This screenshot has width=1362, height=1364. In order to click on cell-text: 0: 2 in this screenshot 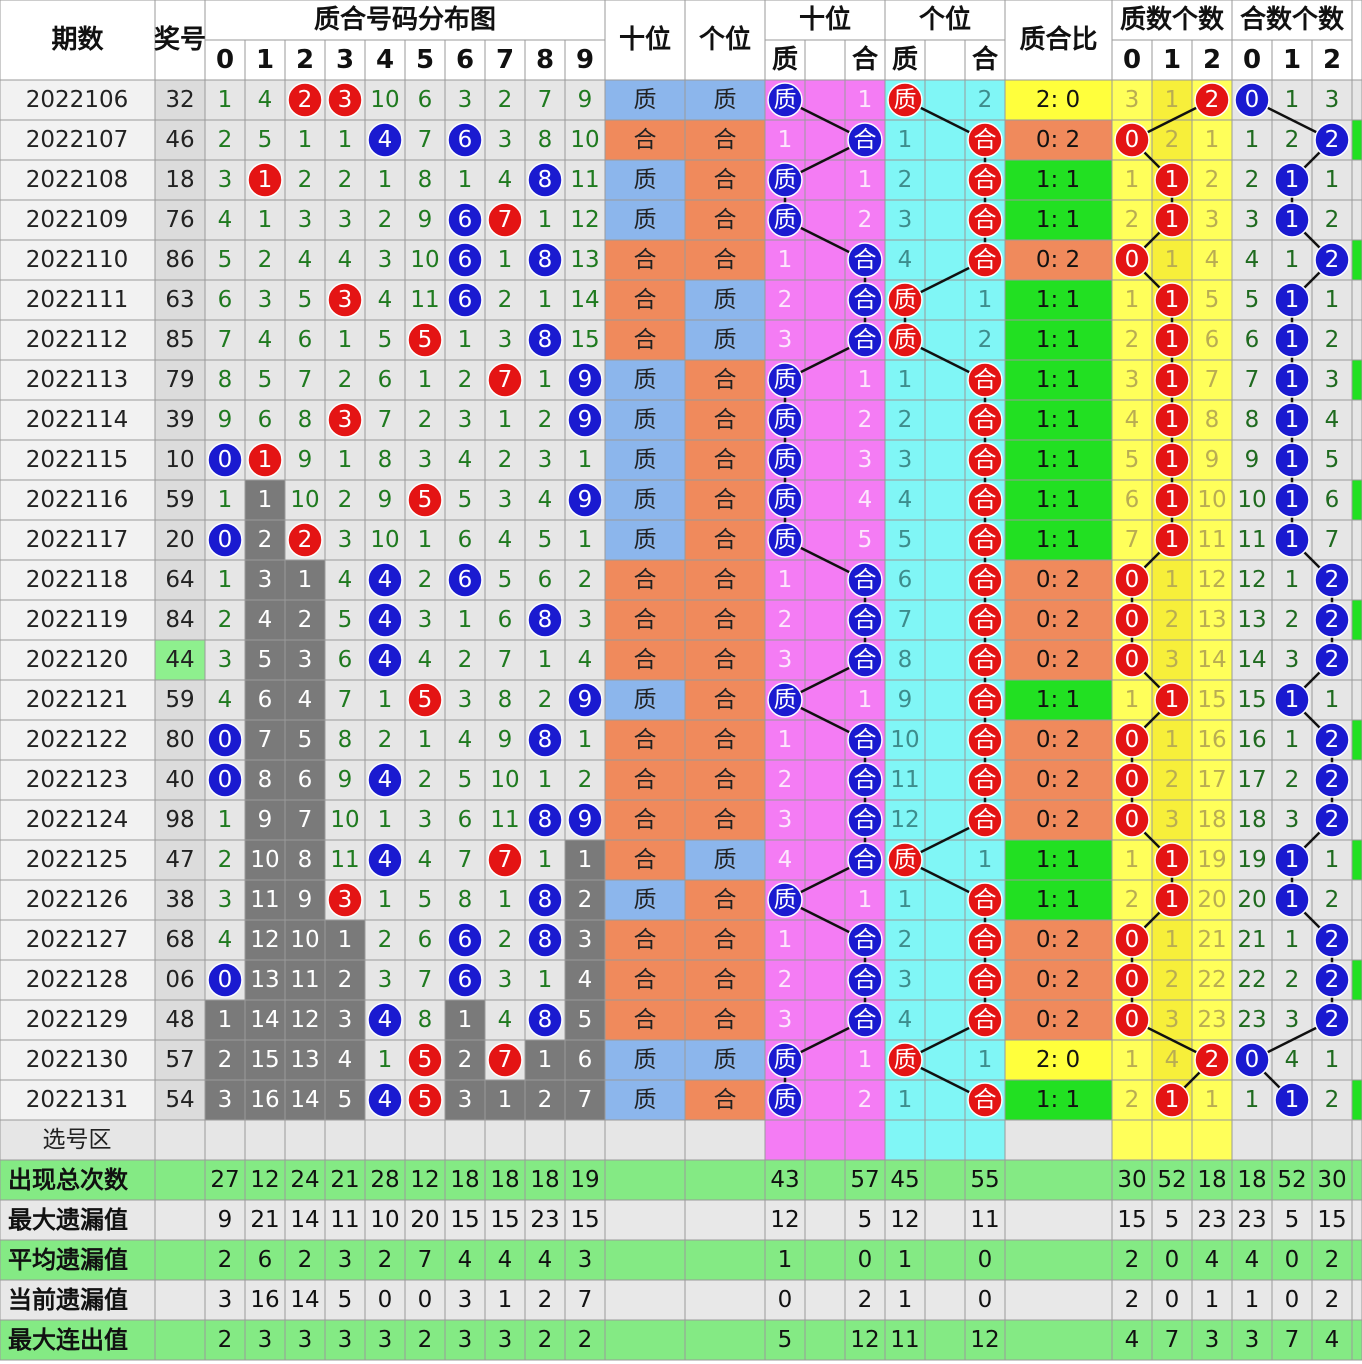, I will do `click(1058, 780)`.